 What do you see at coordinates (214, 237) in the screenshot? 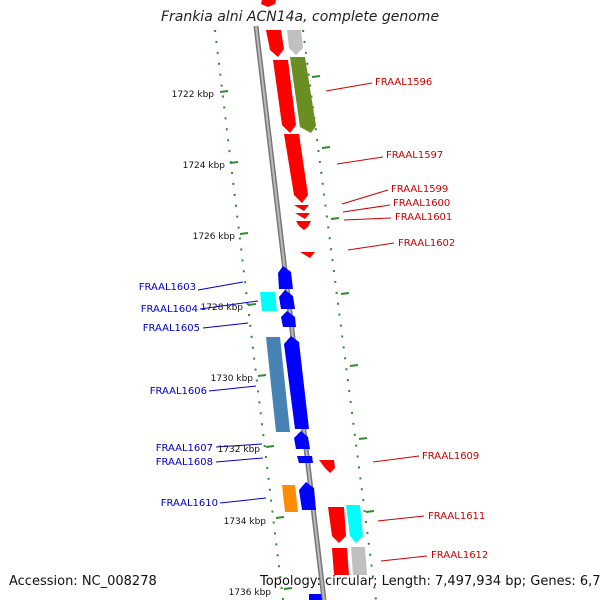
I see `ruler-label: 1726 kbp` at bounding box center [214, 237].